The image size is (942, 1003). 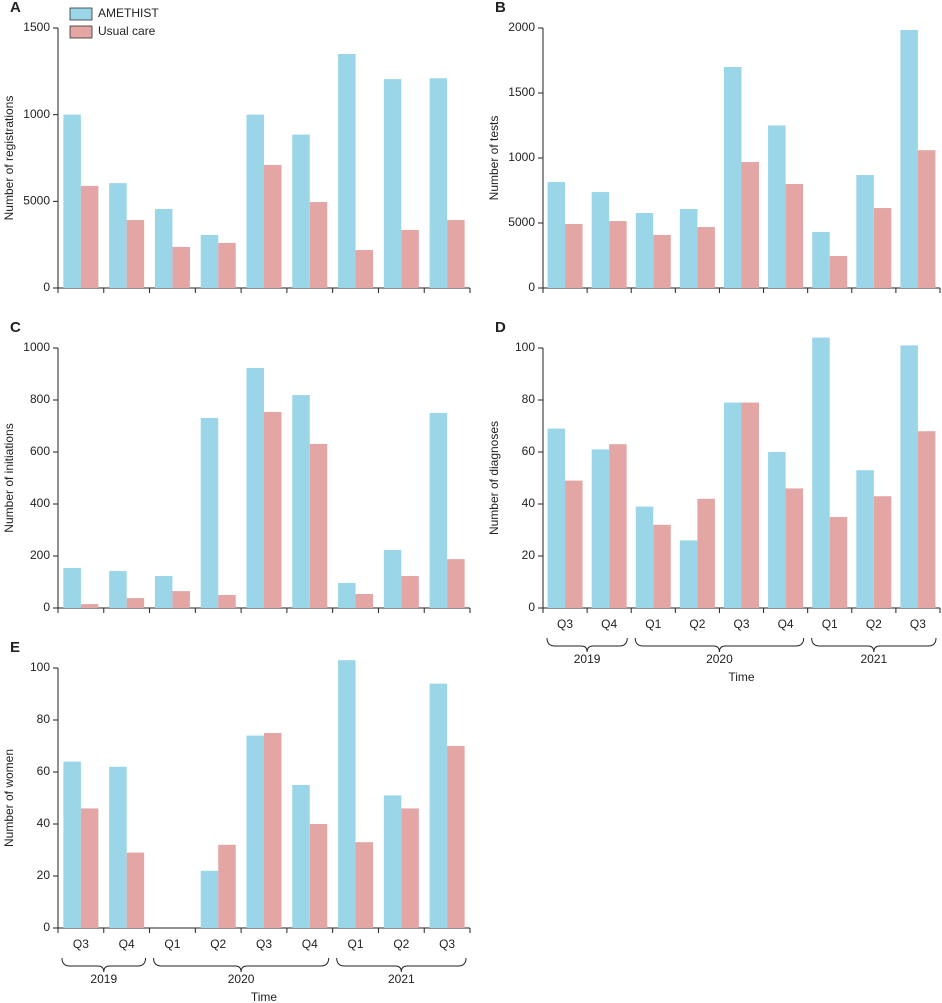 I want to click on legend-label: AMETHIST, so click(x=128, y=13).